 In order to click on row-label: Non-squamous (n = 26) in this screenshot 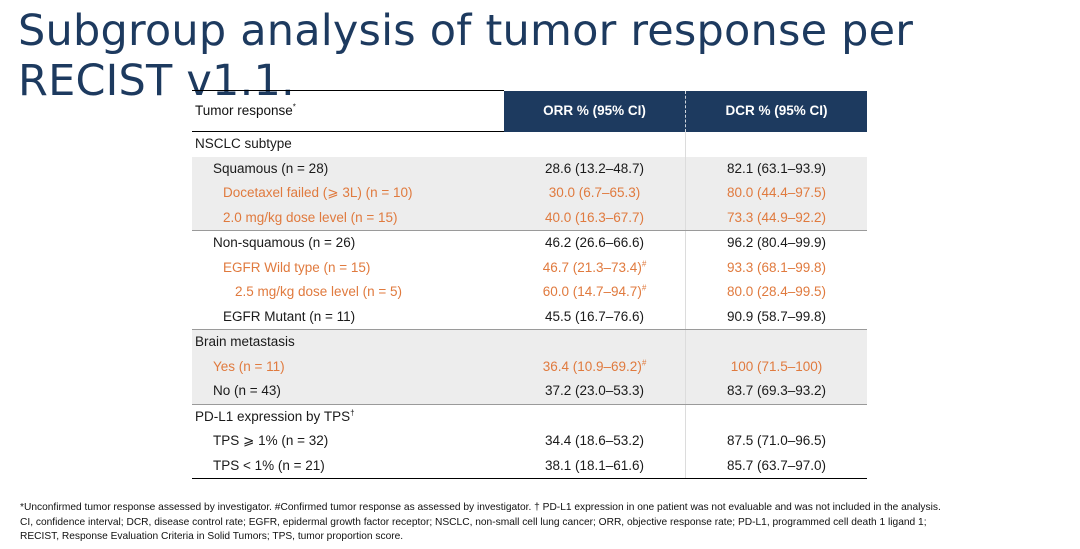, I will do `click(348, 243)`.